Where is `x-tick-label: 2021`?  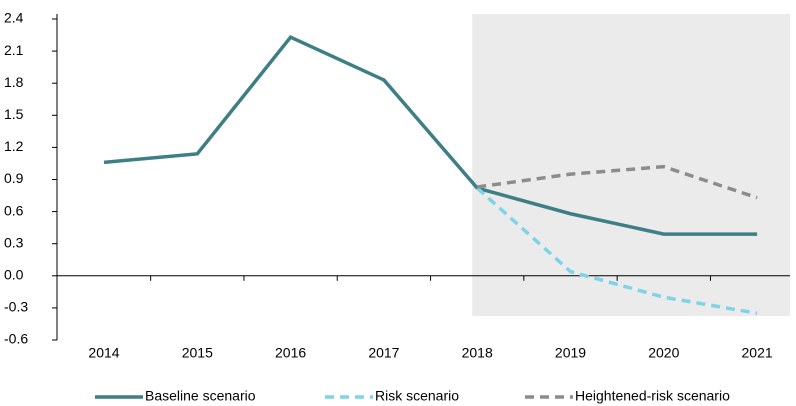 x-tick-label: 2021 is located at coordinates (757, 353).